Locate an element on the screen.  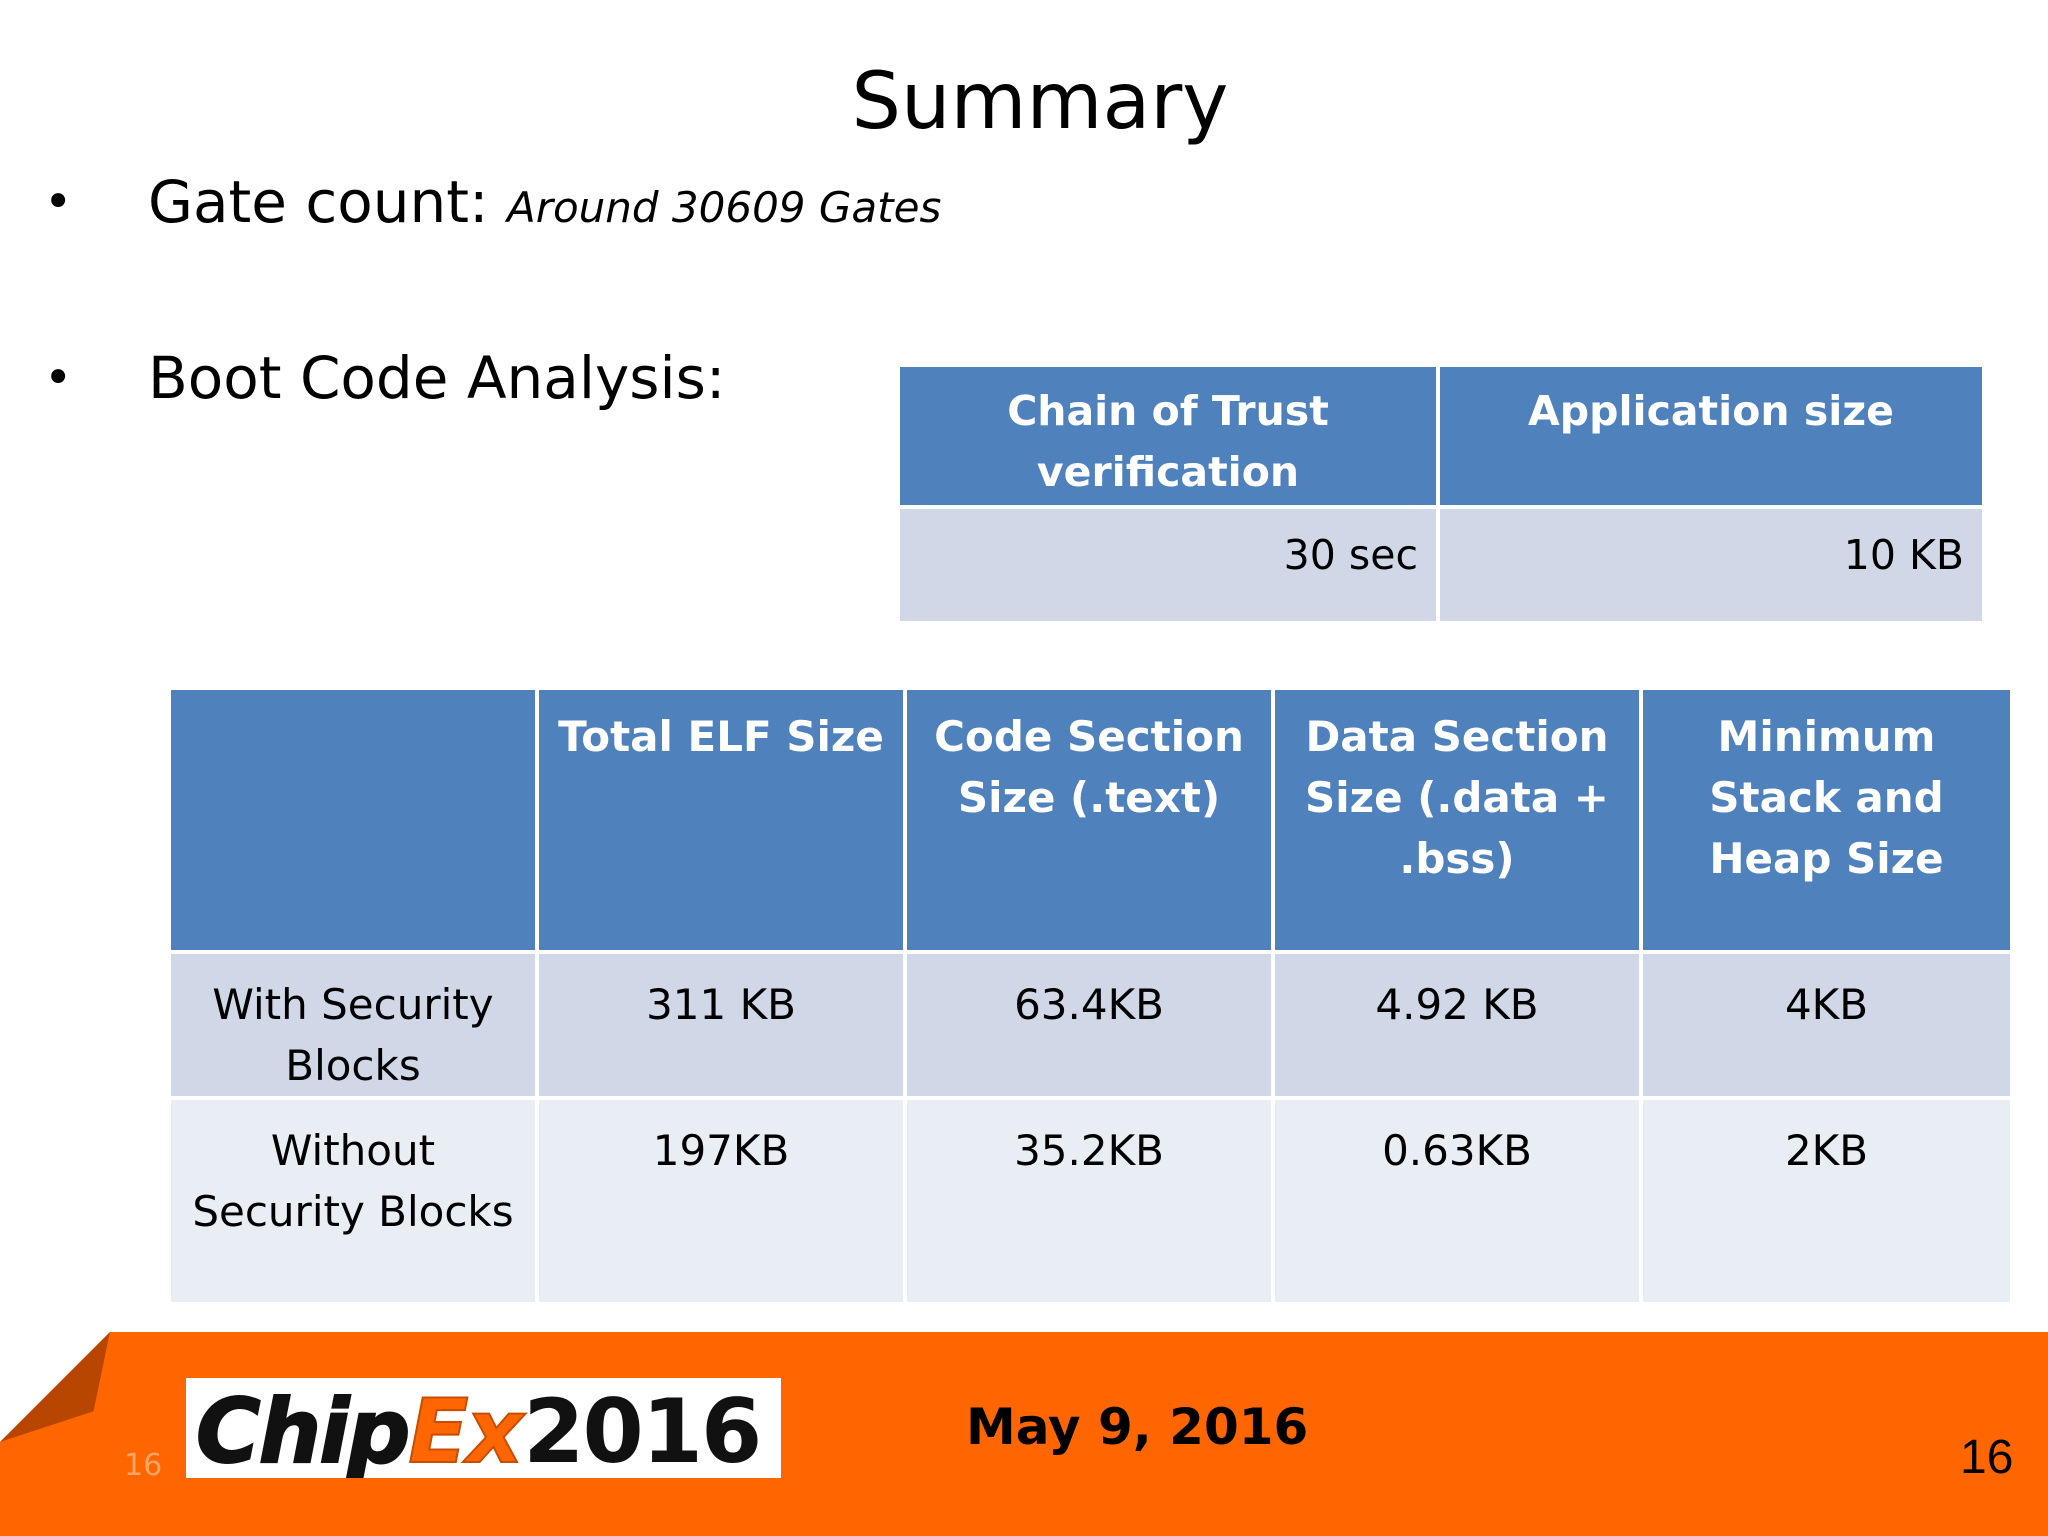
logo-year: 2016 is located at coordinates (641, 1429).